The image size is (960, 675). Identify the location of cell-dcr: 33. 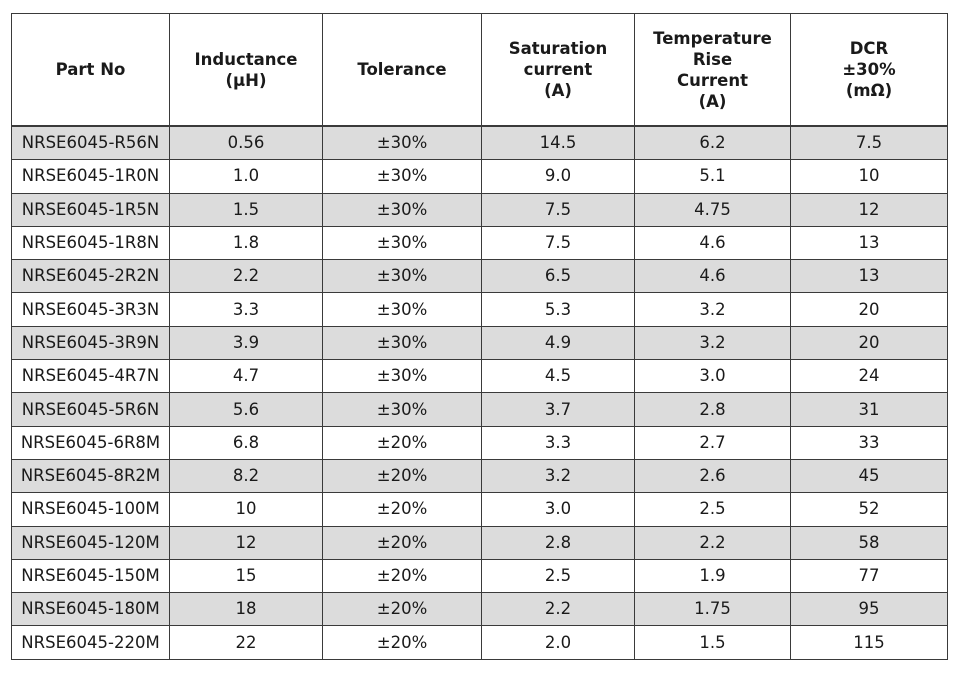
(869, 442).